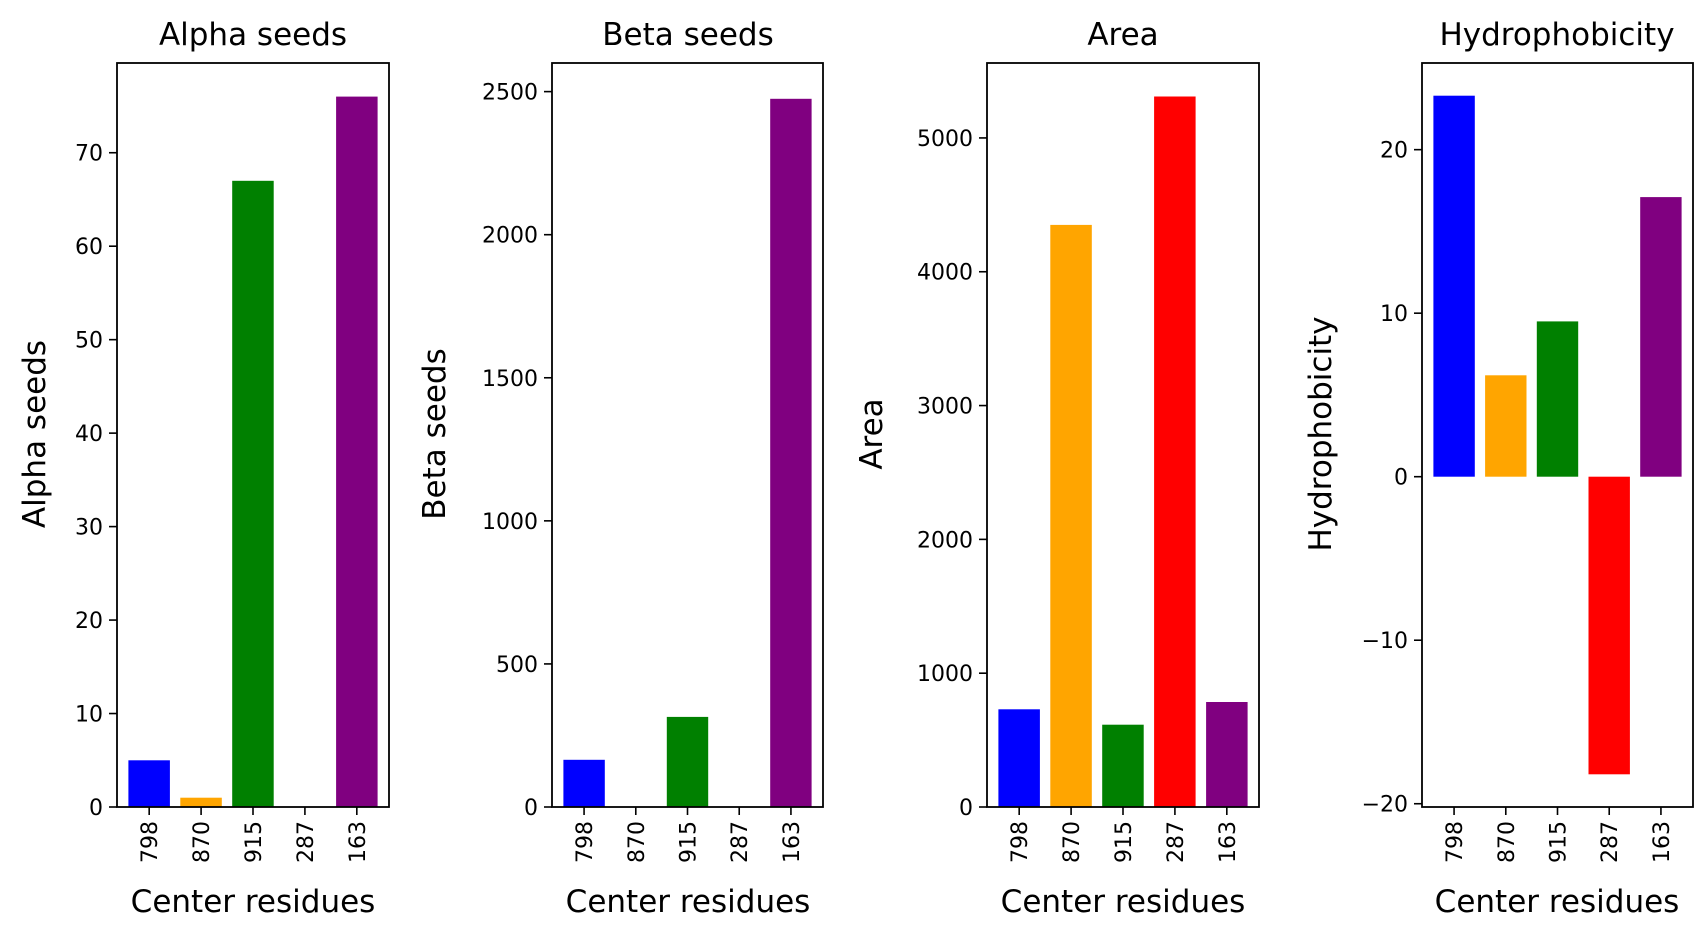  I want to click on y-tick-label: 3000, so click(945, 407).